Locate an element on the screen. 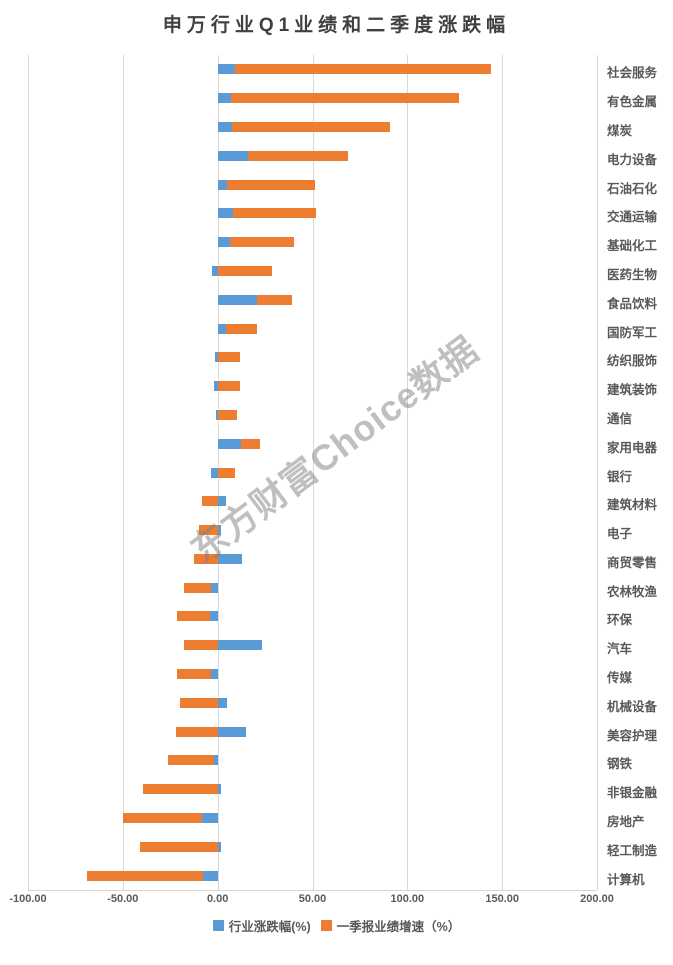  category-label: 基础化工 is located at coordinates (632, 246).